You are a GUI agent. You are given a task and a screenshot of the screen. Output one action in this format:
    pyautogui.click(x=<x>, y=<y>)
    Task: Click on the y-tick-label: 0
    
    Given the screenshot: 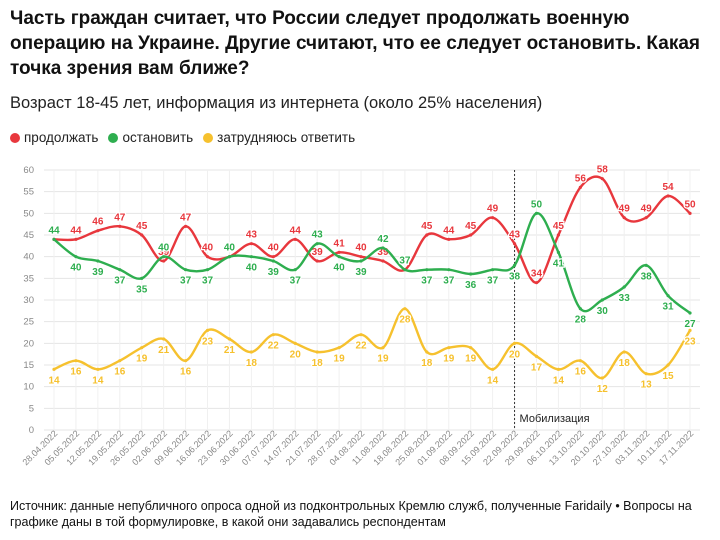 What is the action you would take?
    pyautogui.click(x=31, y=430)
    